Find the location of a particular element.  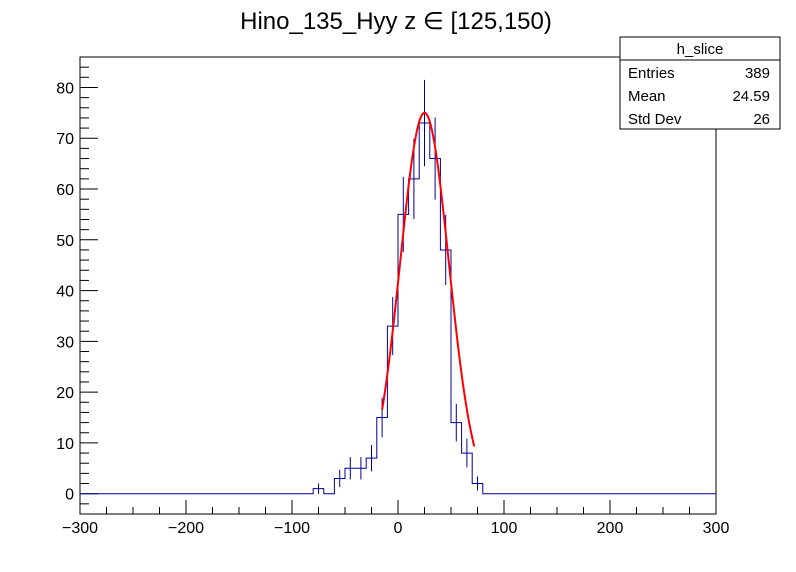

x-tick-label: 200 is located at coordinates (610, 528).